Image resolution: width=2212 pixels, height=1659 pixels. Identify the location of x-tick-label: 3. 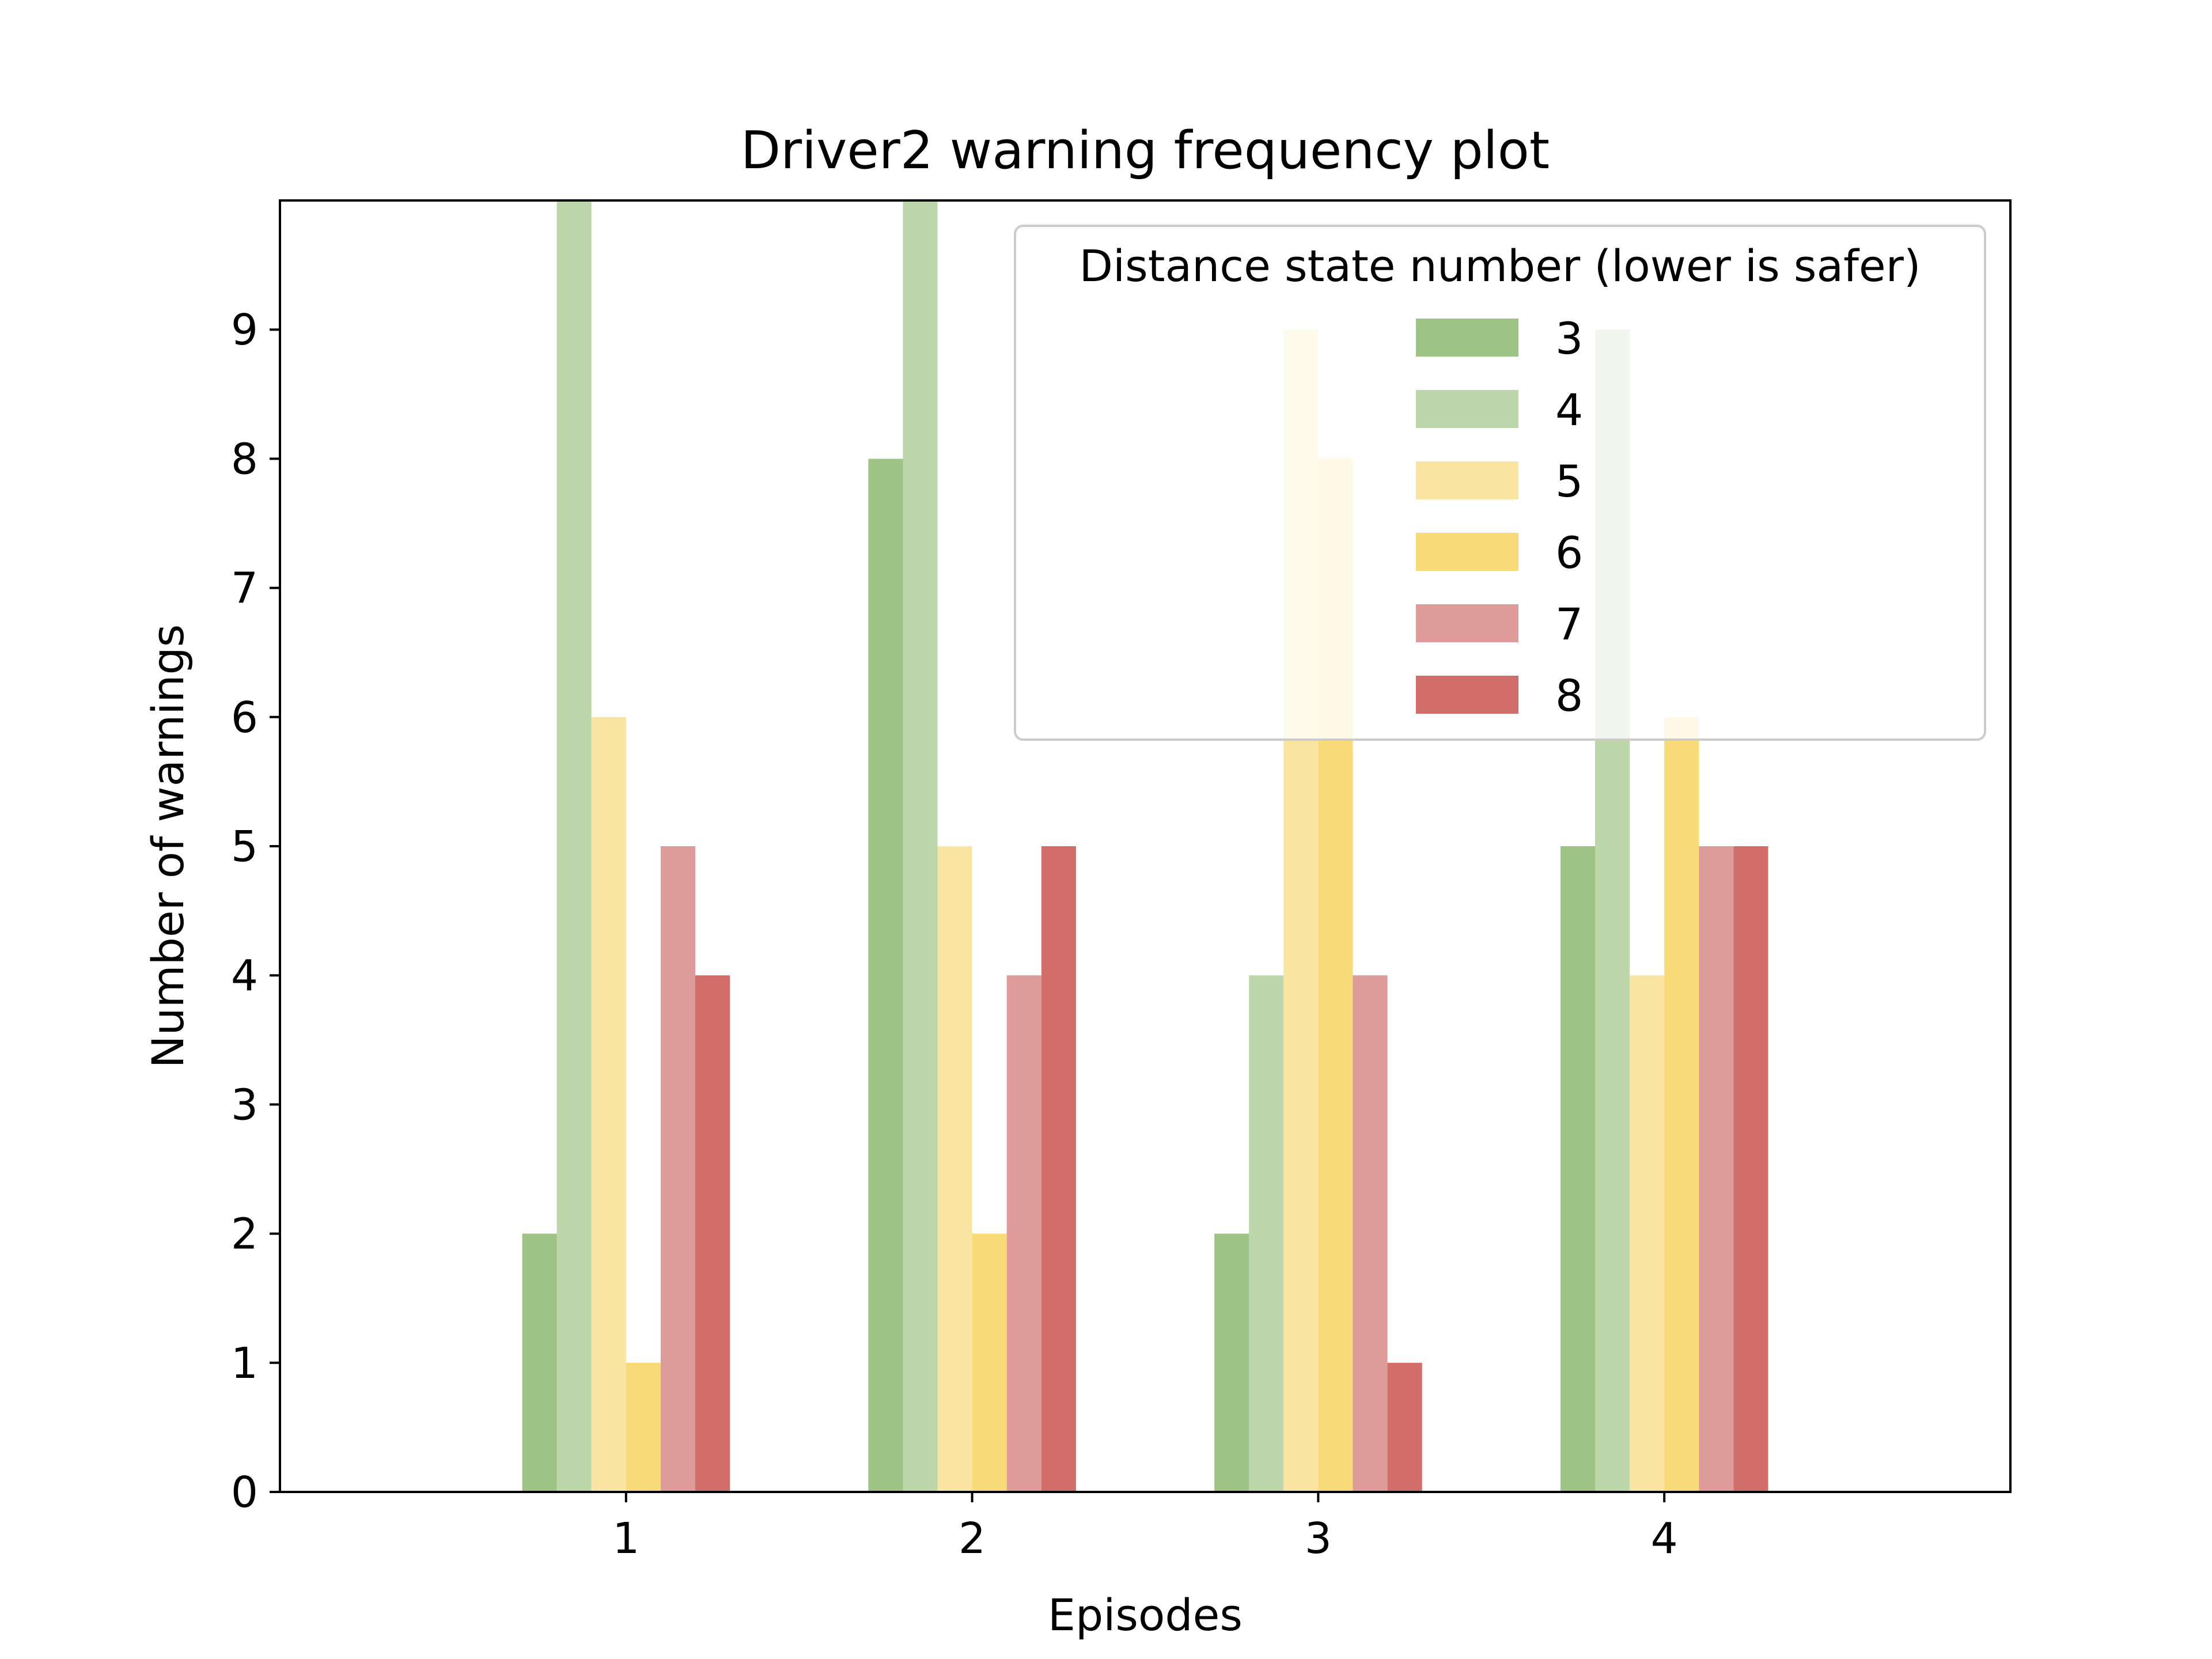
(1318, 1538).